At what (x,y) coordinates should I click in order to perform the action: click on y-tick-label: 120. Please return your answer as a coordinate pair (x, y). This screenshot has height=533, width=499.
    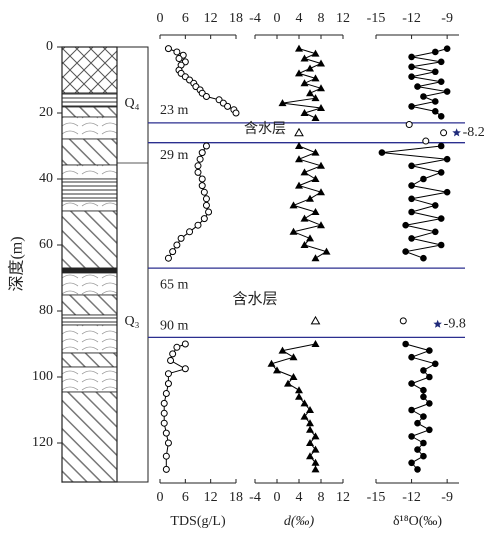
    Looking at the image, I should click on (42, 442).